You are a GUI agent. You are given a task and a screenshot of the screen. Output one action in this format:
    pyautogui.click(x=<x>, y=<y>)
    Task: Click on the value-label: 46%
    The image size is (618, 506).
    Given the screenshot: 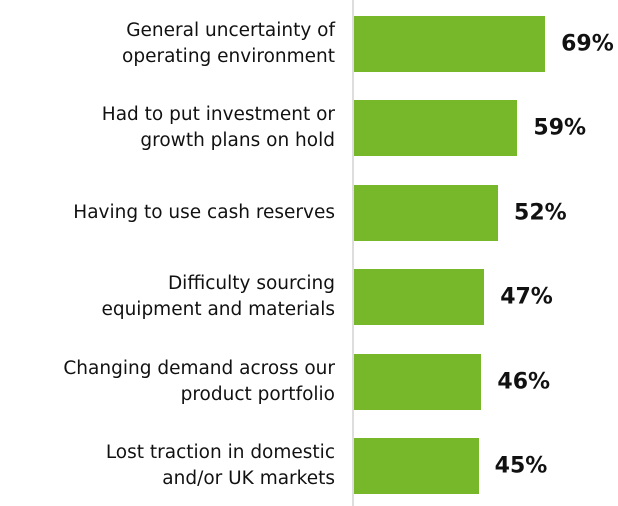 What is the action you would take?
    pyautogui.click(x=524, y=382)
    